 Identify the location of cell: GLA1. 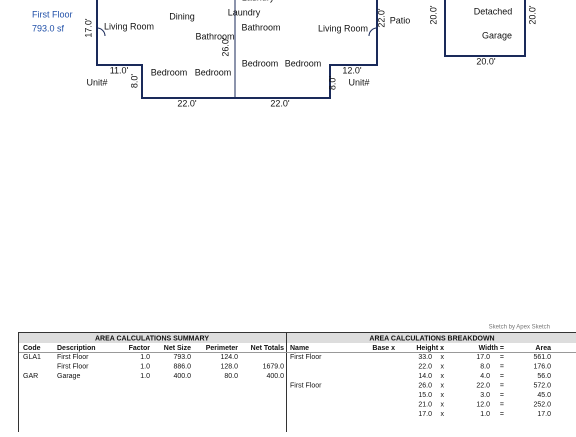
(32, 357).